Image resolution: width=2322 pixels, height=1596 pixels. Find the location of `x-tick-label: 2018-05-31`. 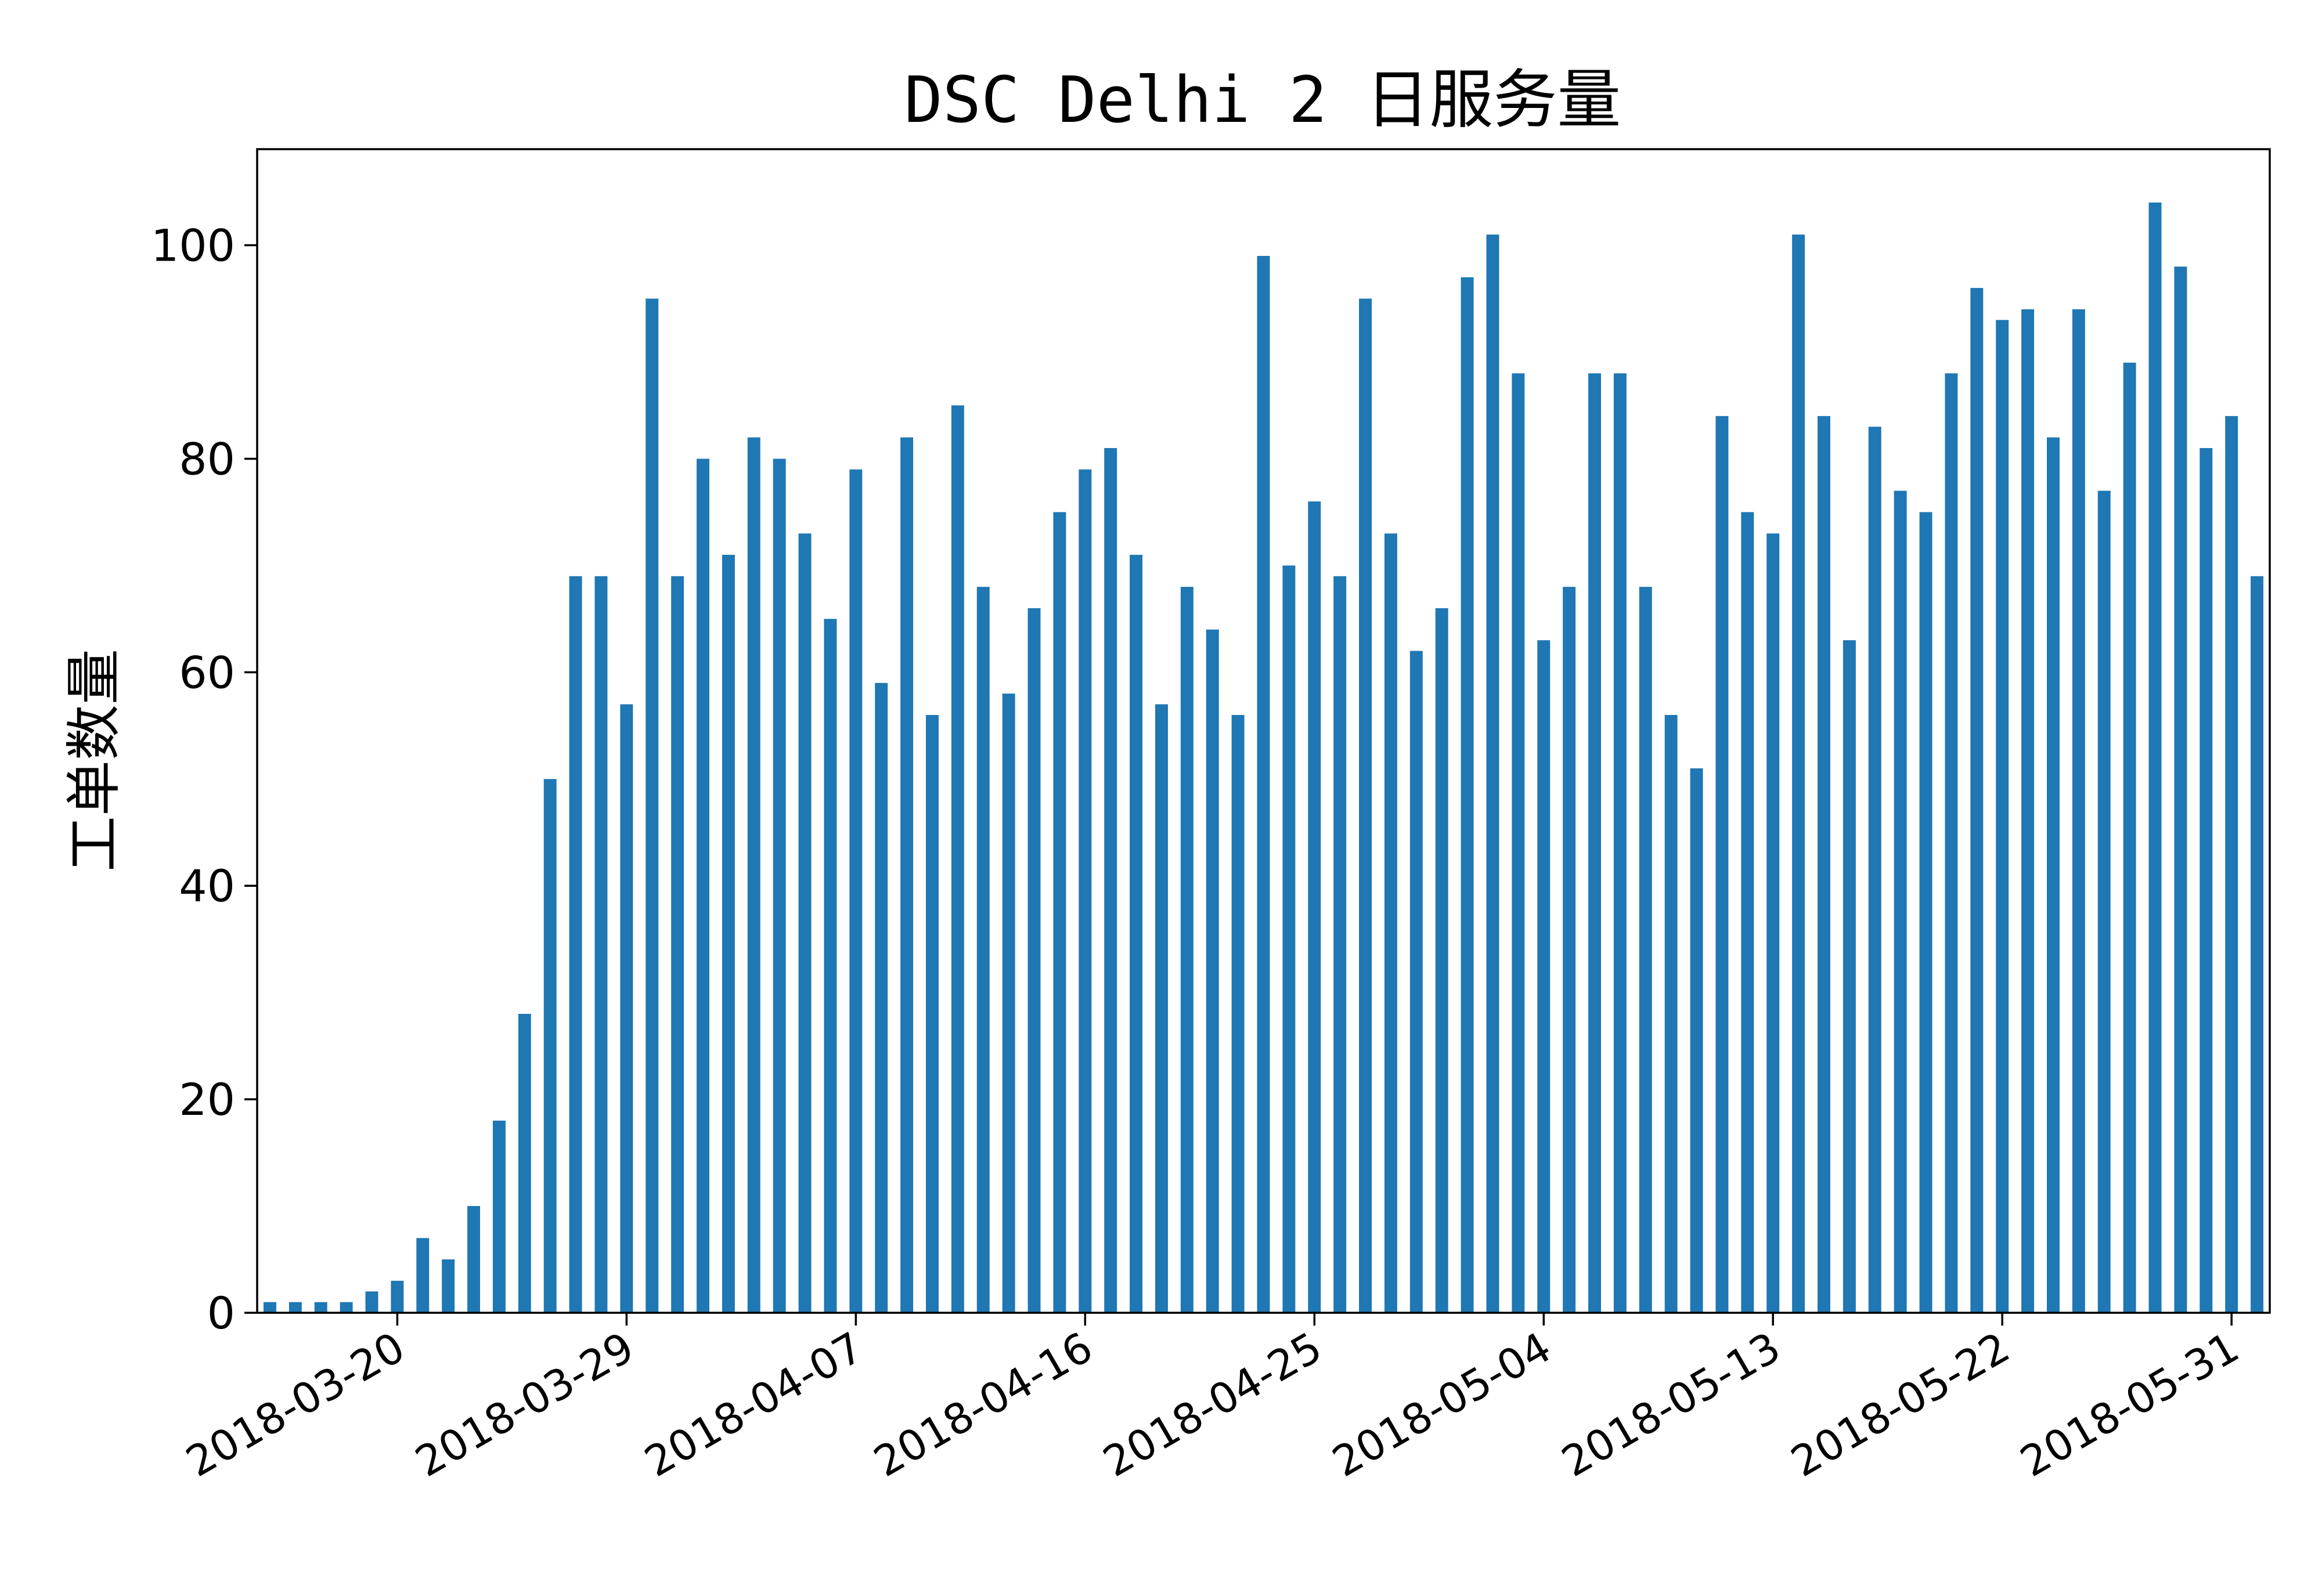

x-tick-label: 2018-05-31 is located at coordinates (2129, 1404).